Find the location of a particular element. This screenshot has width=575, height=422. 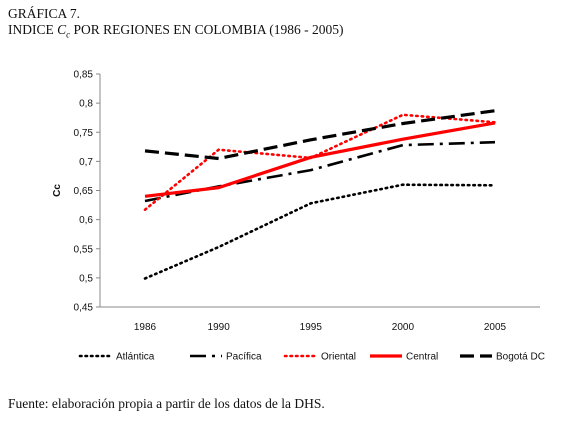

legend-label-oriental: Oriental is located at coordinates (338, 357).